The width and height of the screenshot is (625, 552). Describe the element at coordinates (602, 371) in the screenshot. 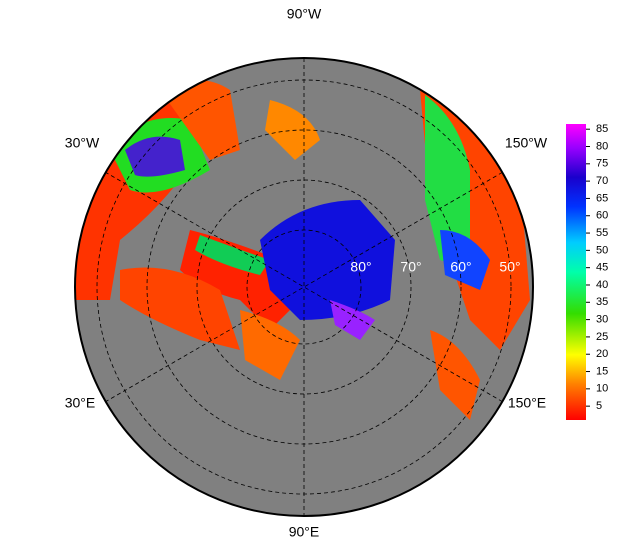

I see `colorbar-tick-label: 15` at that location.